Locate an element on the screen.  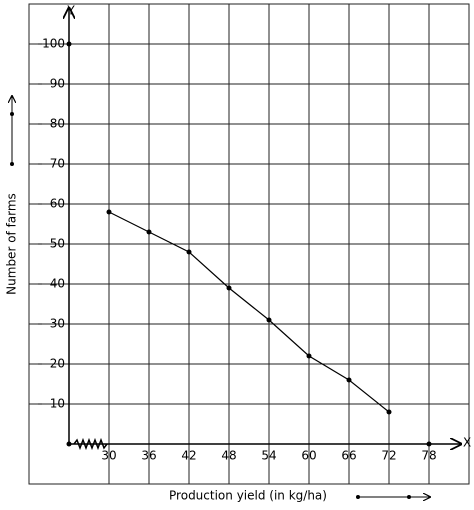
y-tick-label: 90 is located at coordinates (57, 84).